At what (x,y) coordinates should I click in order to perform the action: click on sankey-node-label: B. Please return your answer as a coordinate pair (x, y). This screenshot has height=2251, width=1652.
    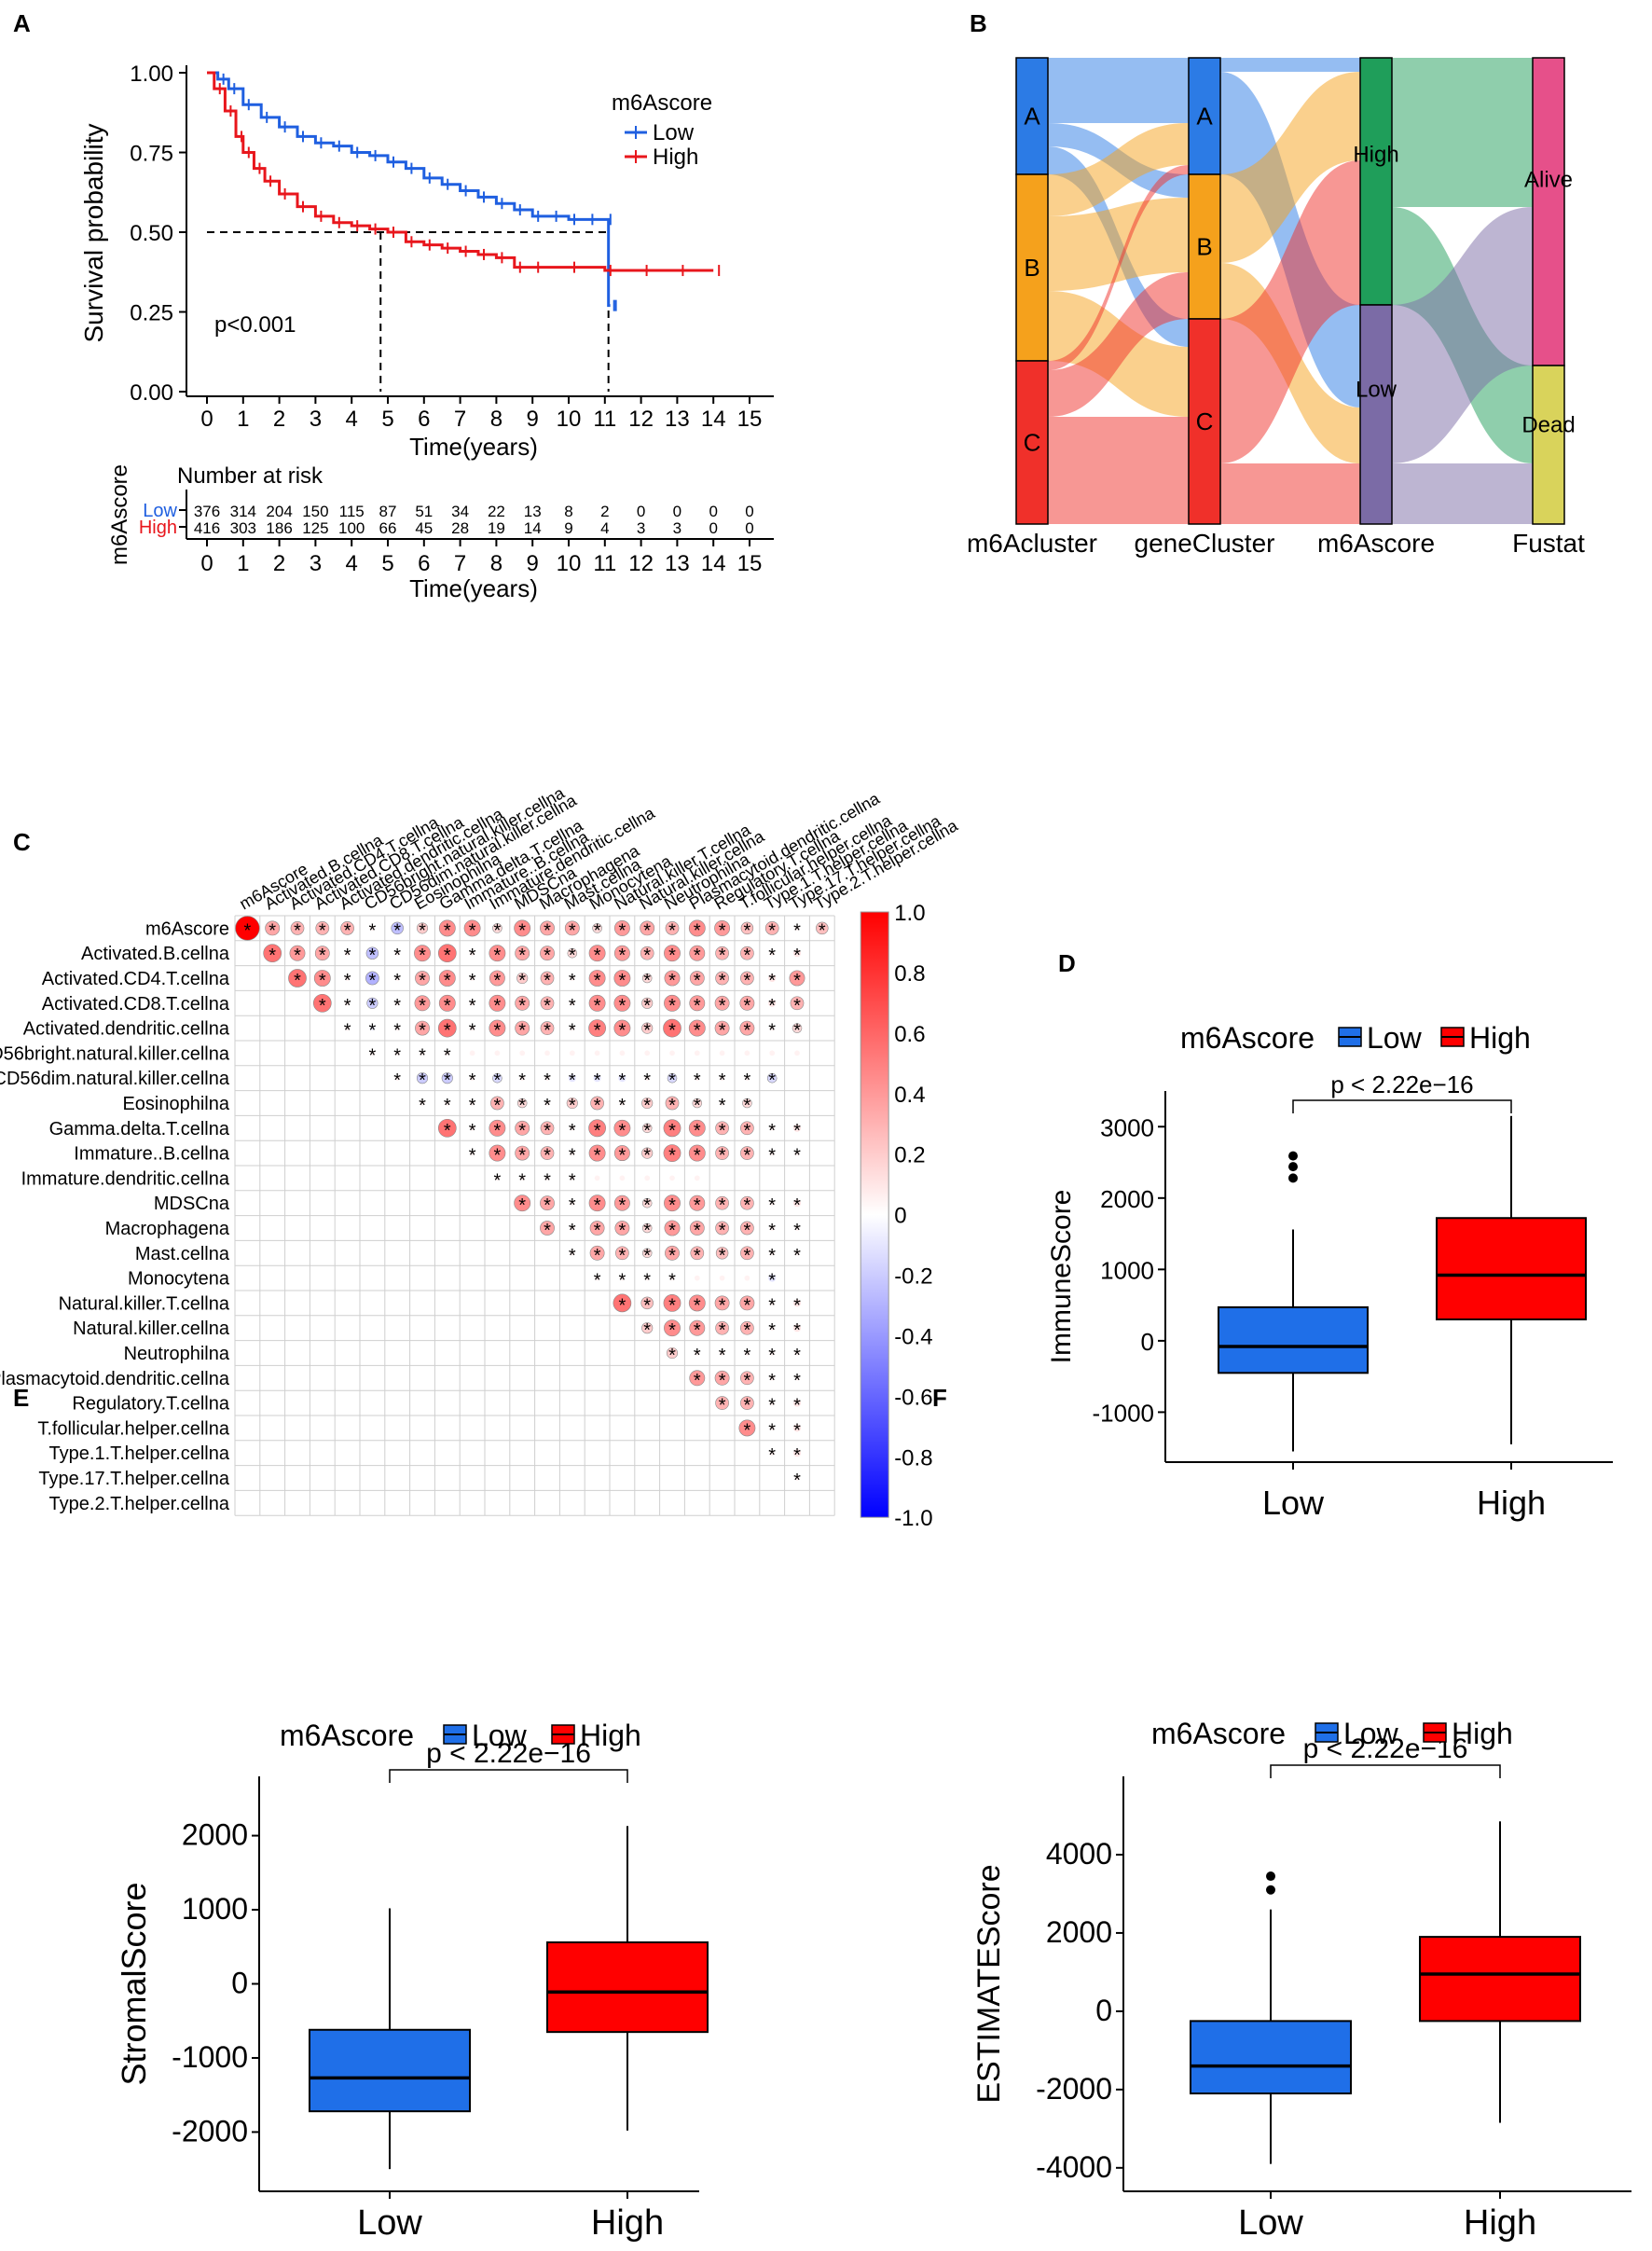
    Looking at the image, I should click on (1031, 268).